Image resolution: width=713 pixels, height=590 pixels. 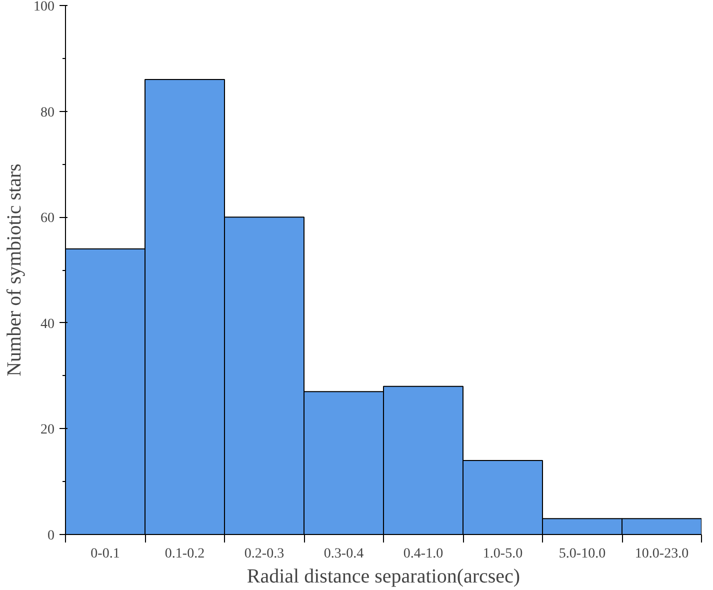 I want to click on y-tick-label: 40, so click(x=47, y=324).